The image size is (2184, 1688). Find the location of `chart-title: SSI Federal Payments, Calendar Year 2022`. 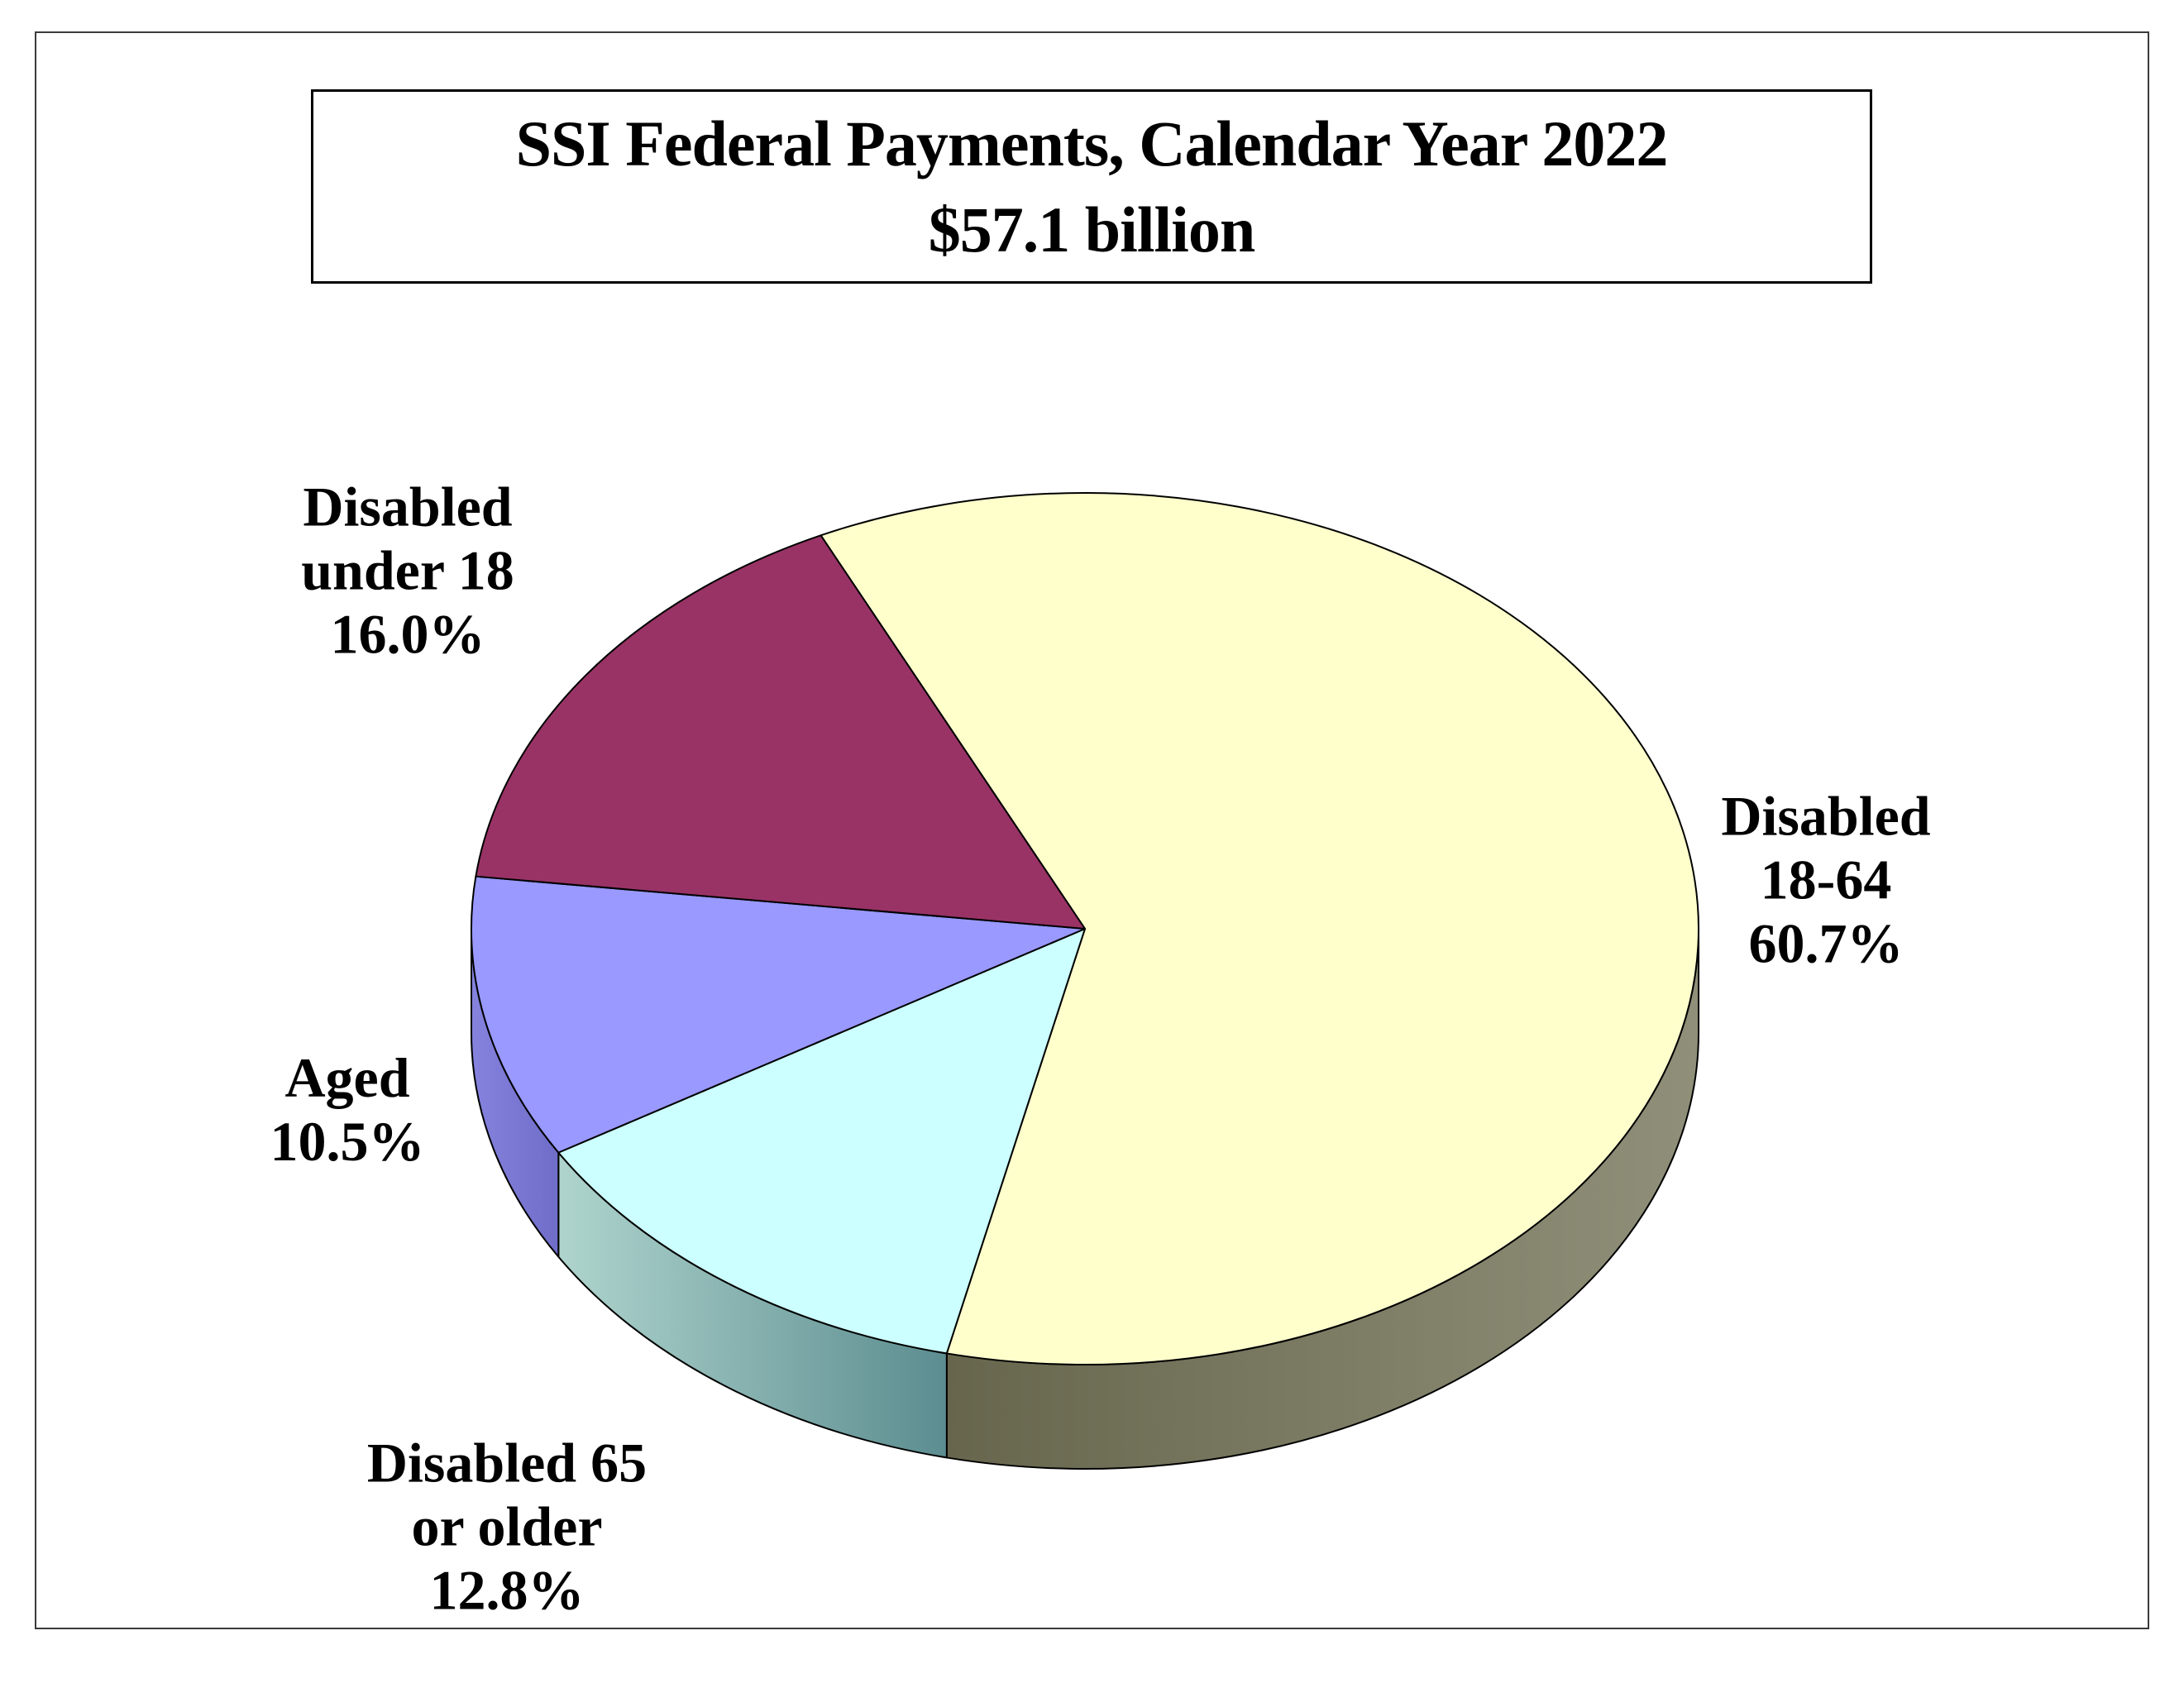

chart-title: SSI Federal Payments, Calendar Year 2022 is located at coordinates (1092, 143).